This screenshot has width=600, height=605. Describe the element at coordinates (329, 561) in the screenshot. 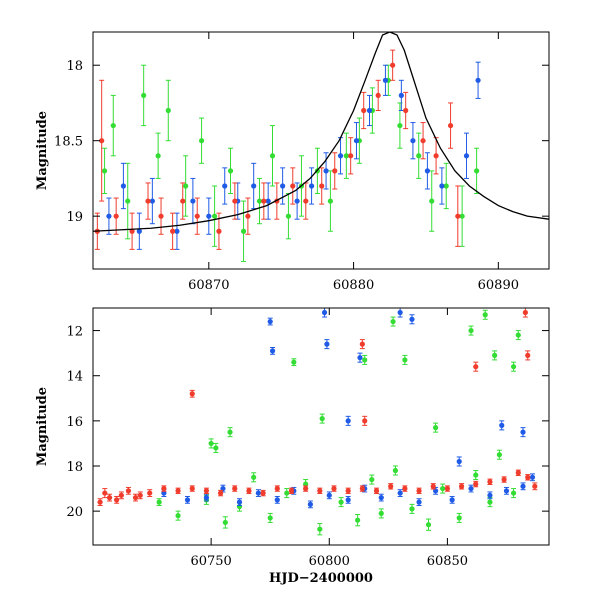

I see `x-tick-label: 60800` at that location.